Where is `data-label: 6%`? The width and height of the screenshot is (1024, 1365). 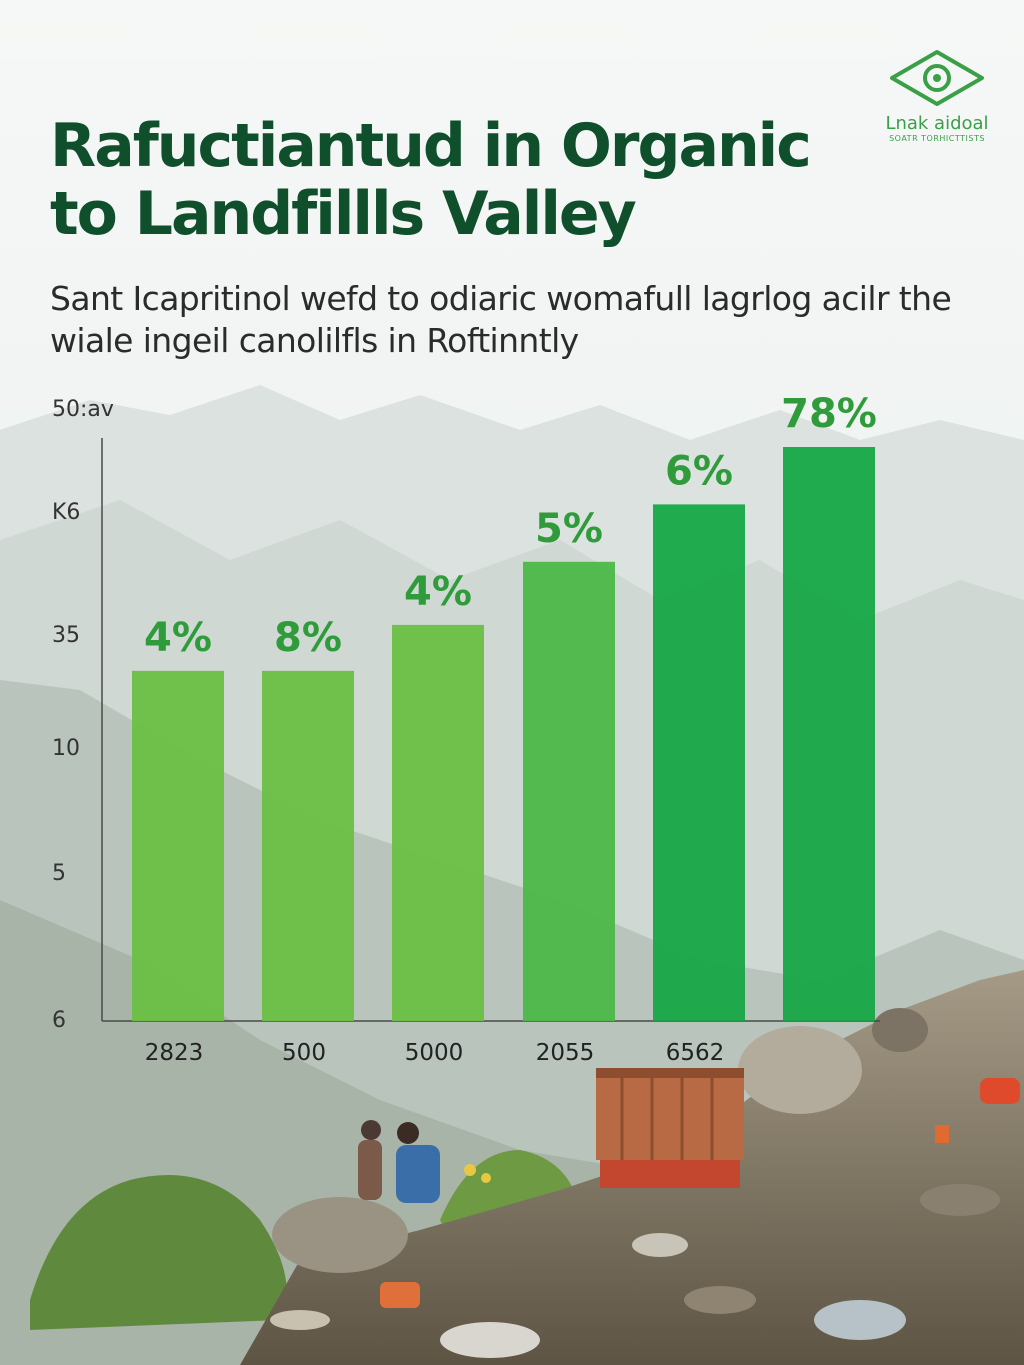 data-label: 6% is located at coordinates (699, 471).